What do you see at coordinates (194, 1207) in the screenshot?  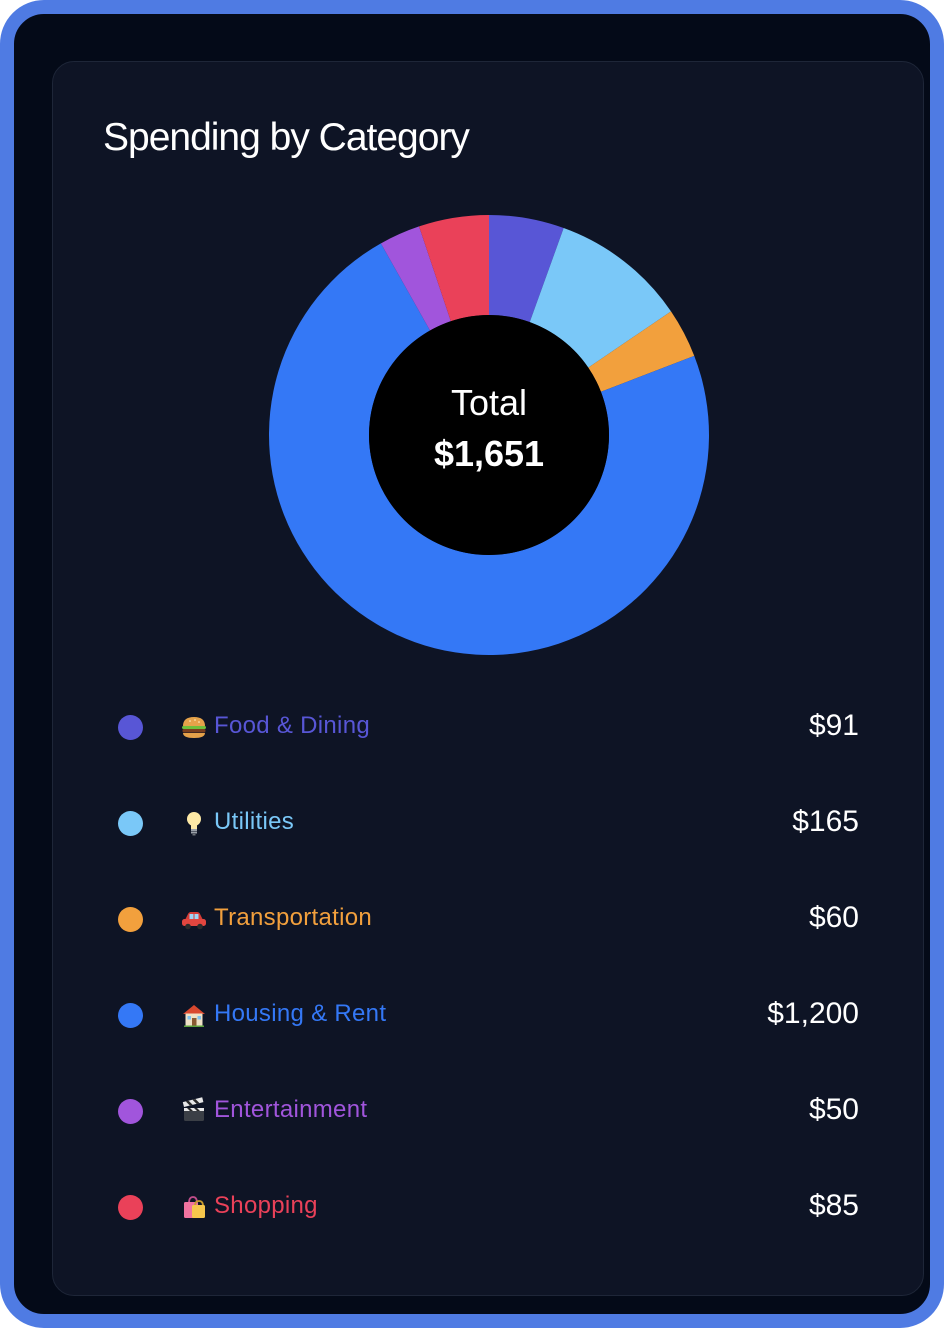 I see `shopping-bags-icon` at bounding box center [194, 1207].